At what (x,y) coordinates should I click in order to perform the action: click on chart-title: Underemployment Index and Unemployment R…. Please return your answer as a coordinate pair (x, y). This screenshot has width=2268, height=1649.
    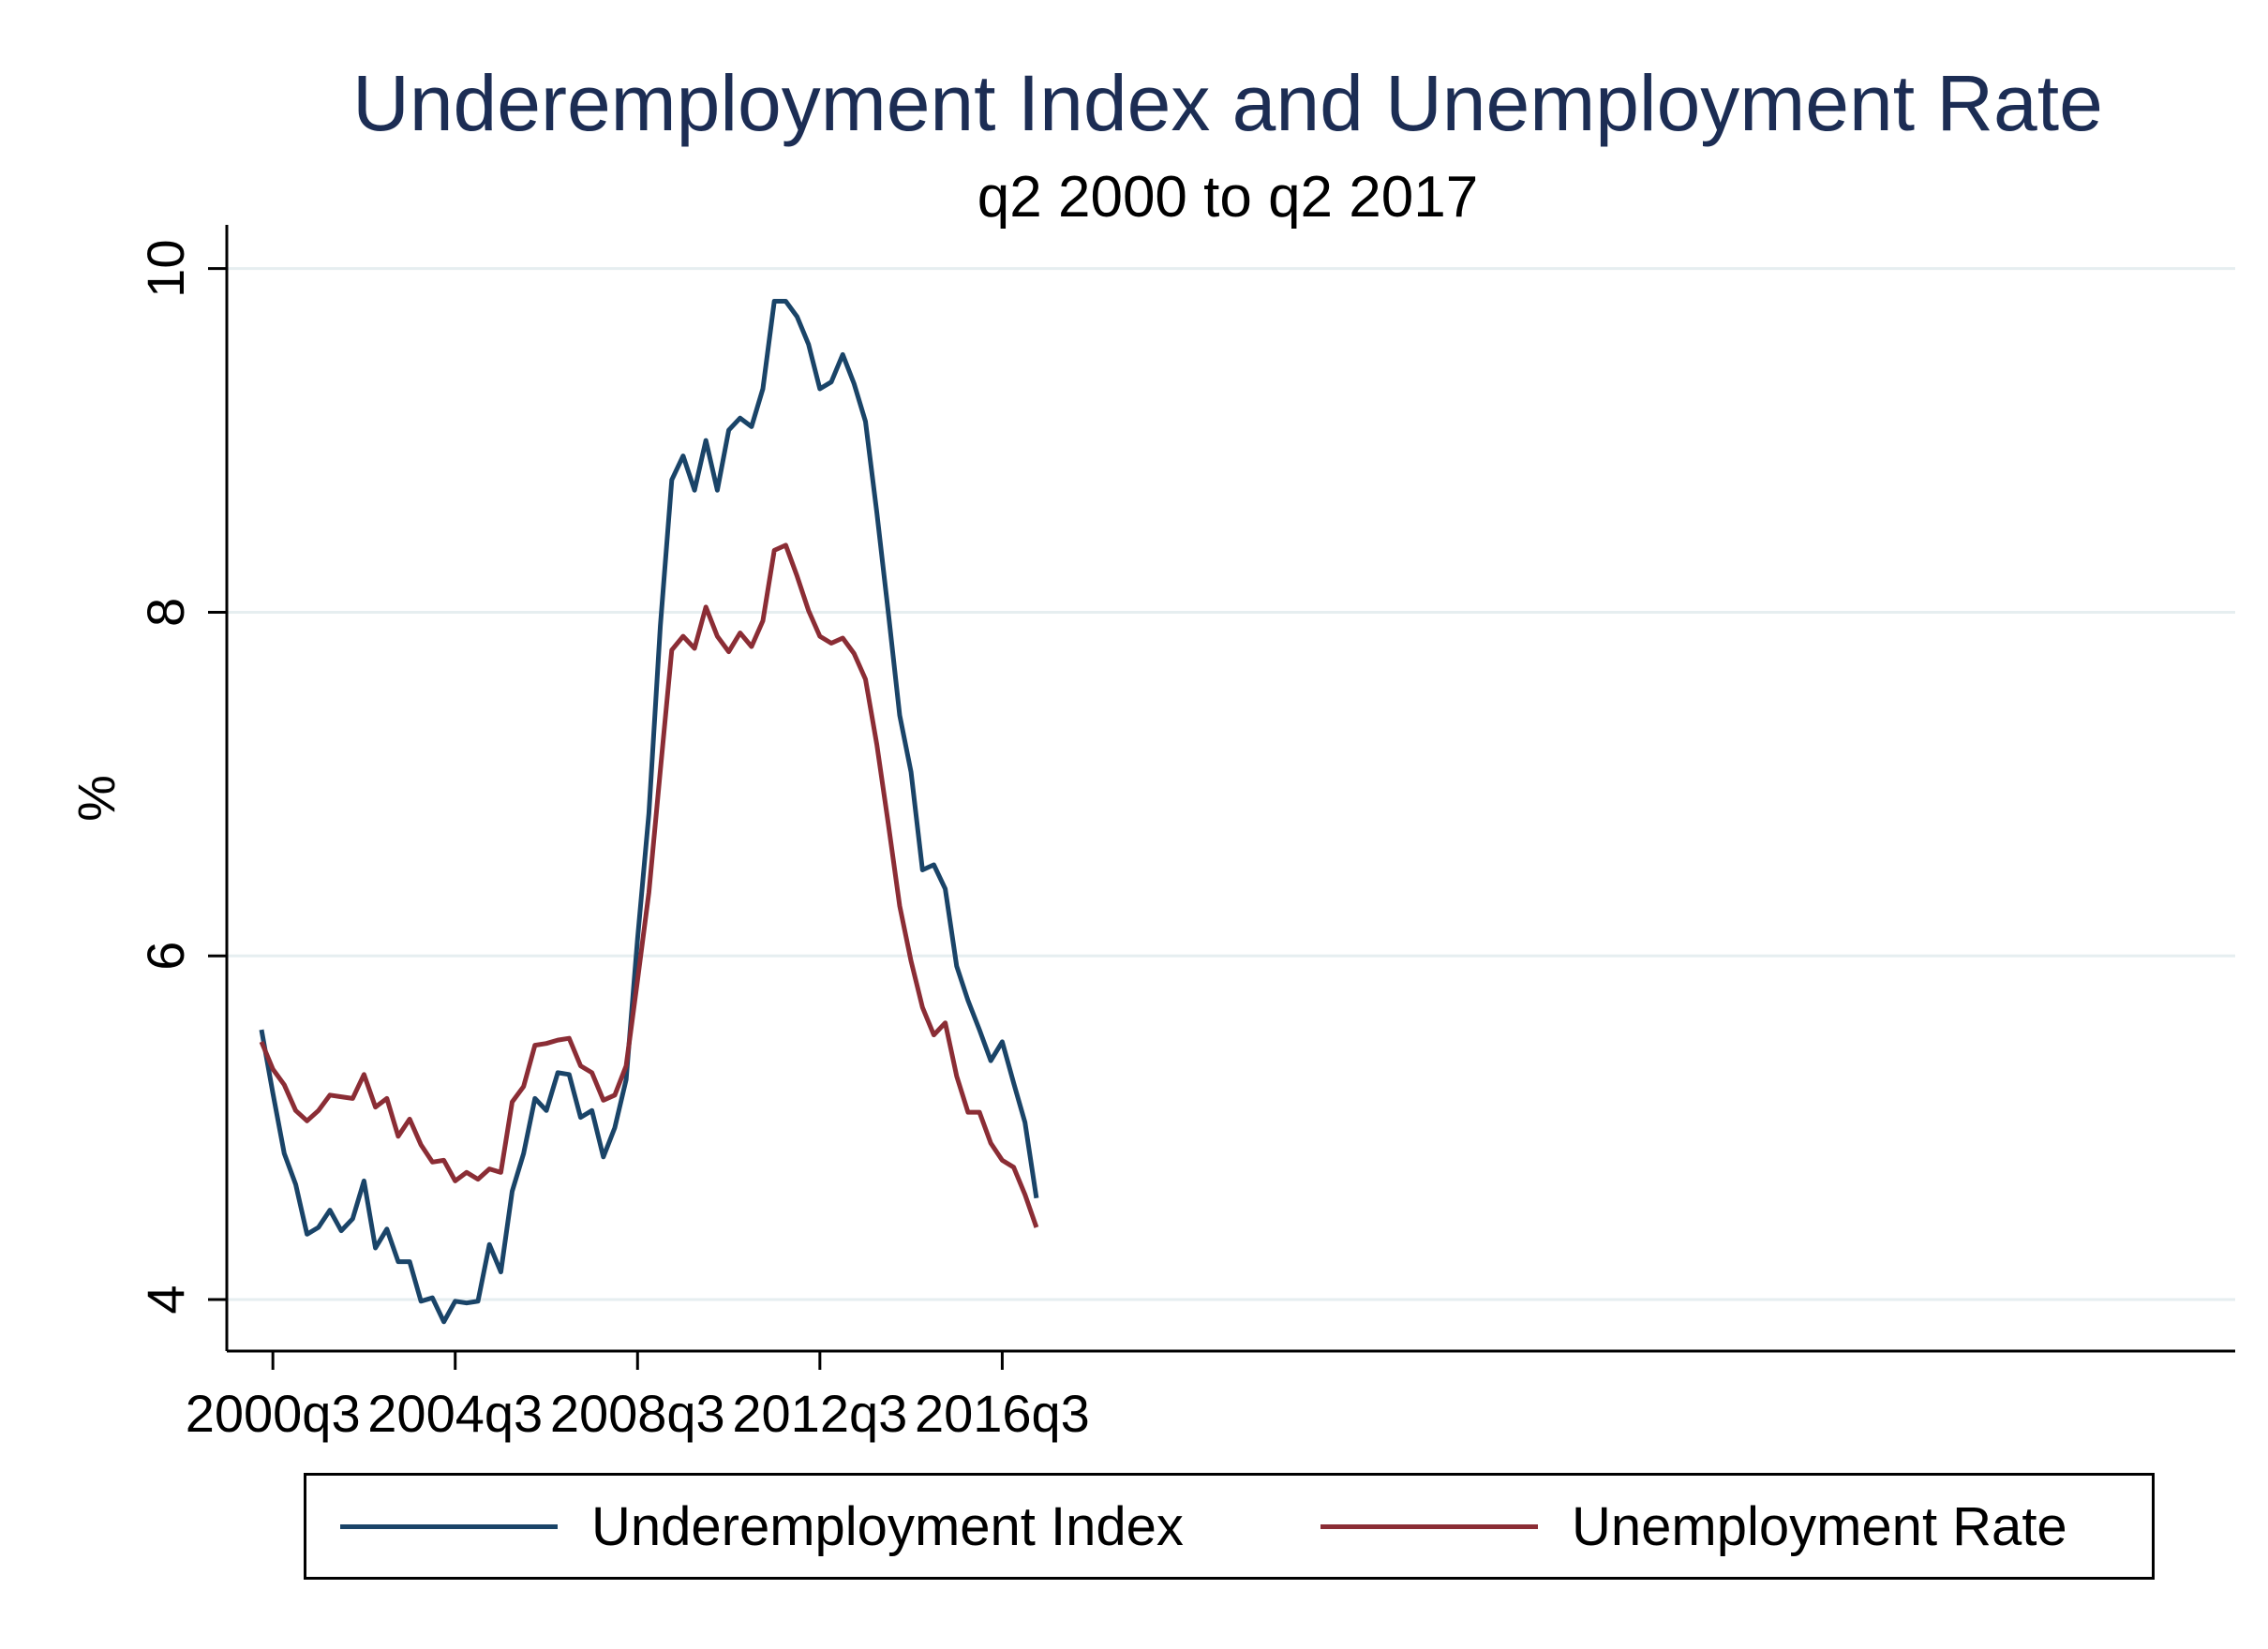
    Looking at the image, I should click on (1227, 103).